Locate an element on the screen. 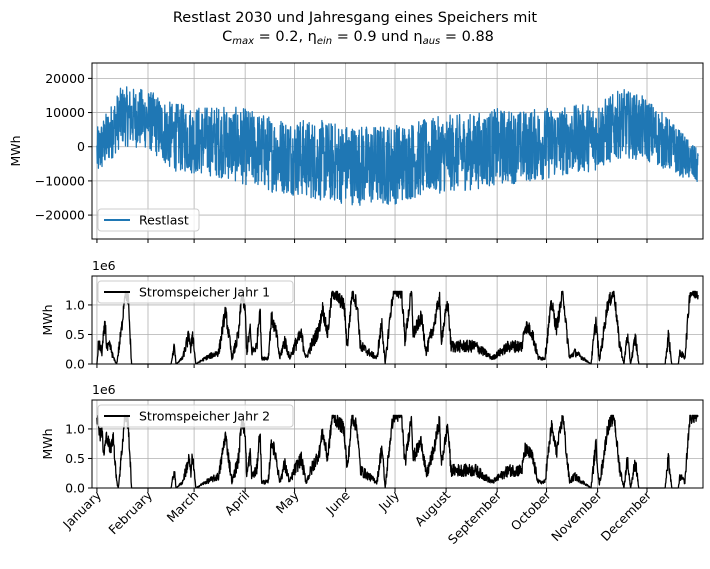  x-tick-label: October is located at coordinates (531, 510).